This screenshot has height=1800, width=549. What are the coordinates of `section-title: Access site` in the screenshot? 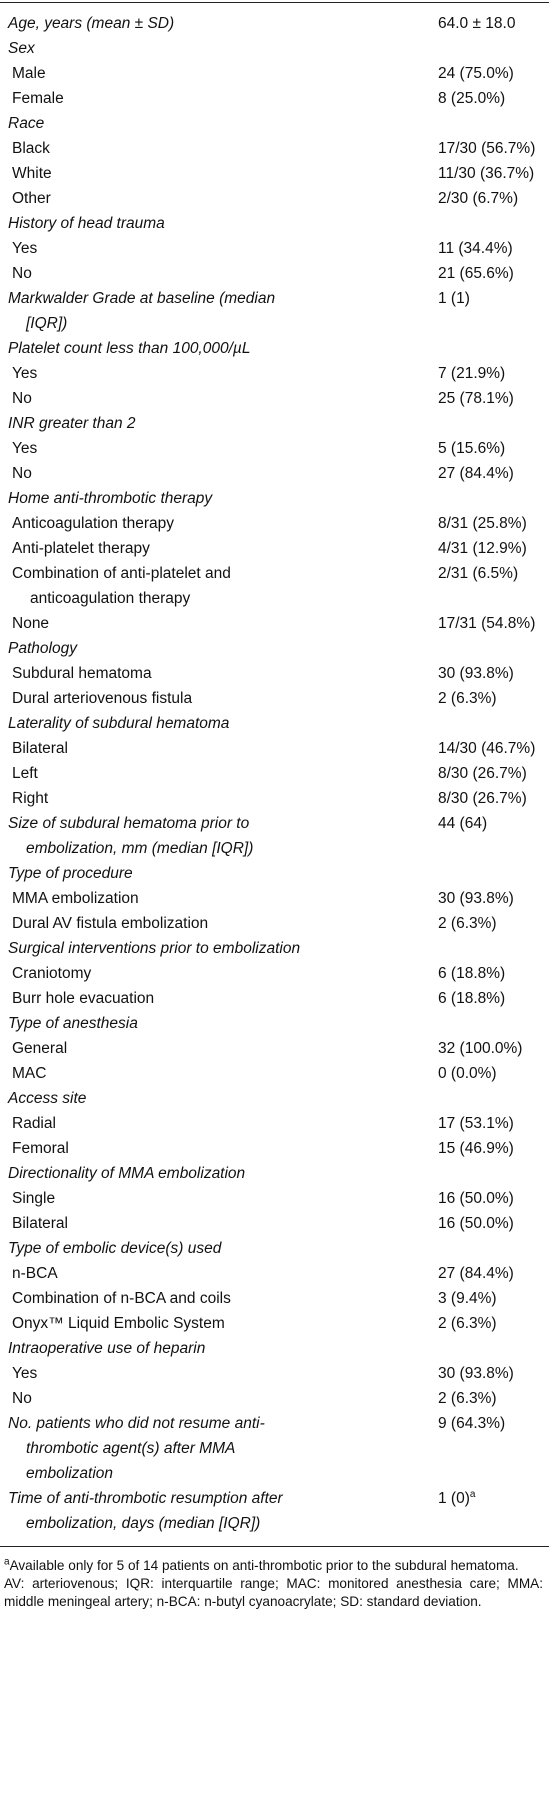 It's located at (47, 1098).